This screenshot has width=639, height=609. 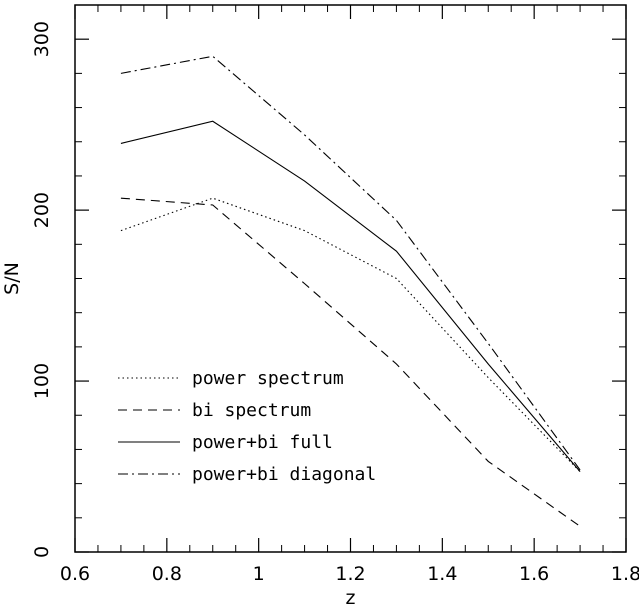 I want to click on x-tick-label: 1, so click(x=259, y=574).